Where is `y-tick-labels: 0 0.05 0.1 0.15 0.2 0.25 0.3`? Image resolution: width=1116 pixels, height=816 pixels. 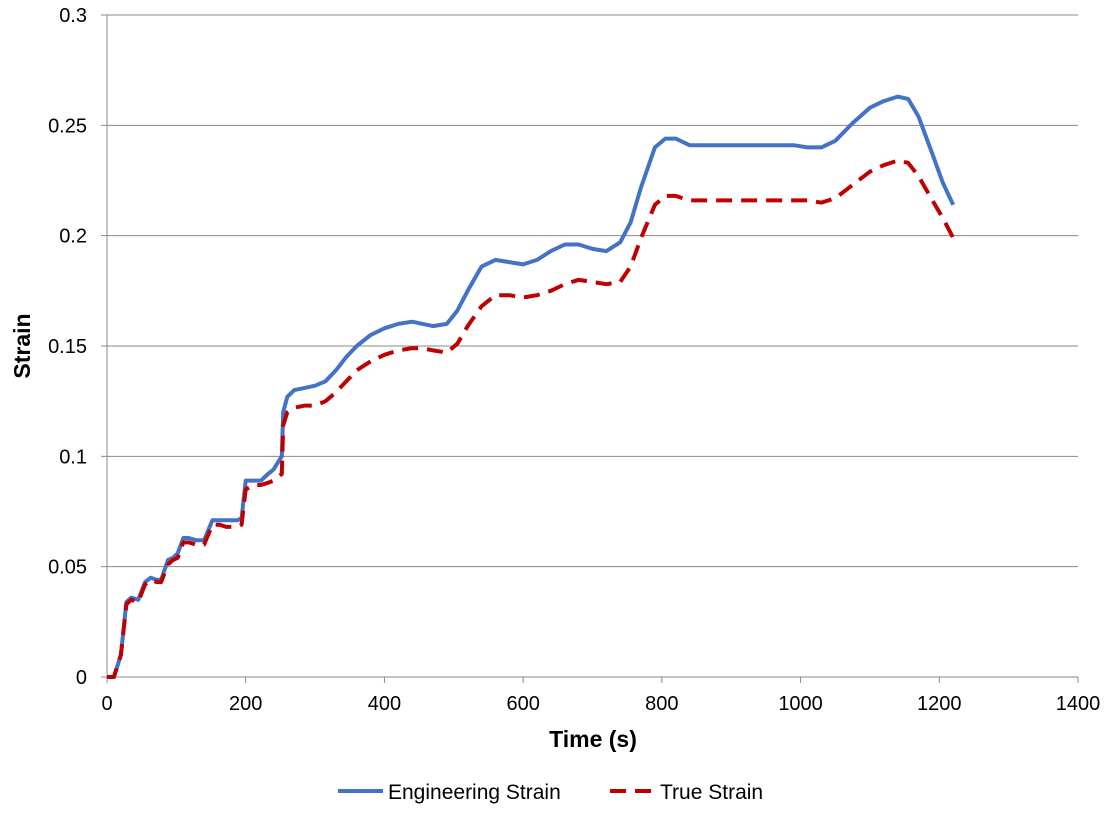
y-tick-labels: 0 0.05 0.1 0.15 0.2 0.25 0.3 is located at coordinates (67, 347).